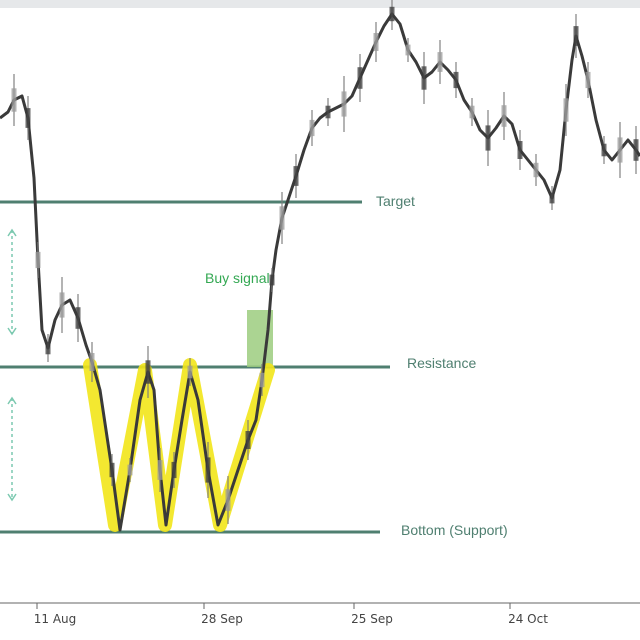 The height and width of the screenshot is (640, 640). I want to click on bottom-support-label: Bottom (Support), so click(454, 530).